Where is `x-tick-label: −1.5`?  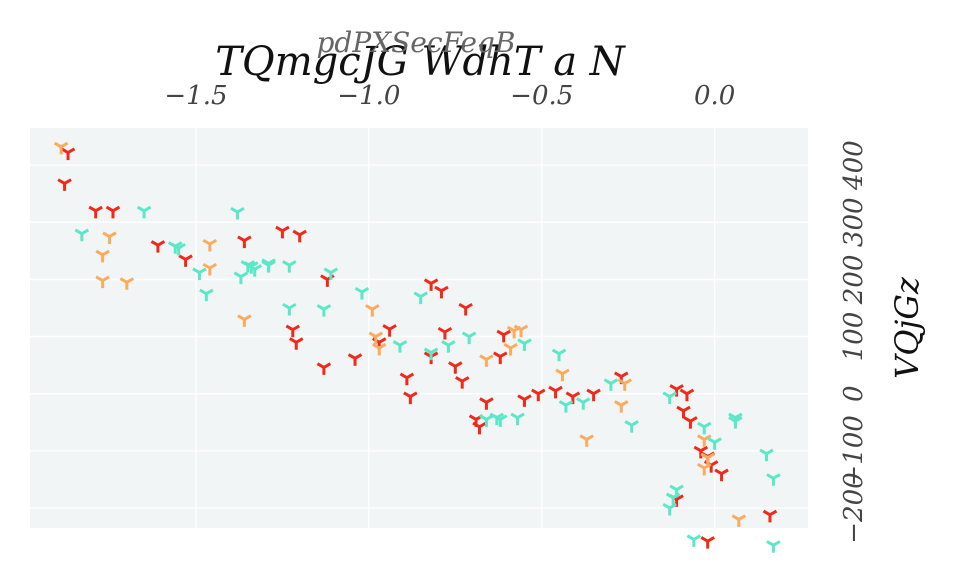
x-tick-label: −1.5 is located at coordinates (195, 96).